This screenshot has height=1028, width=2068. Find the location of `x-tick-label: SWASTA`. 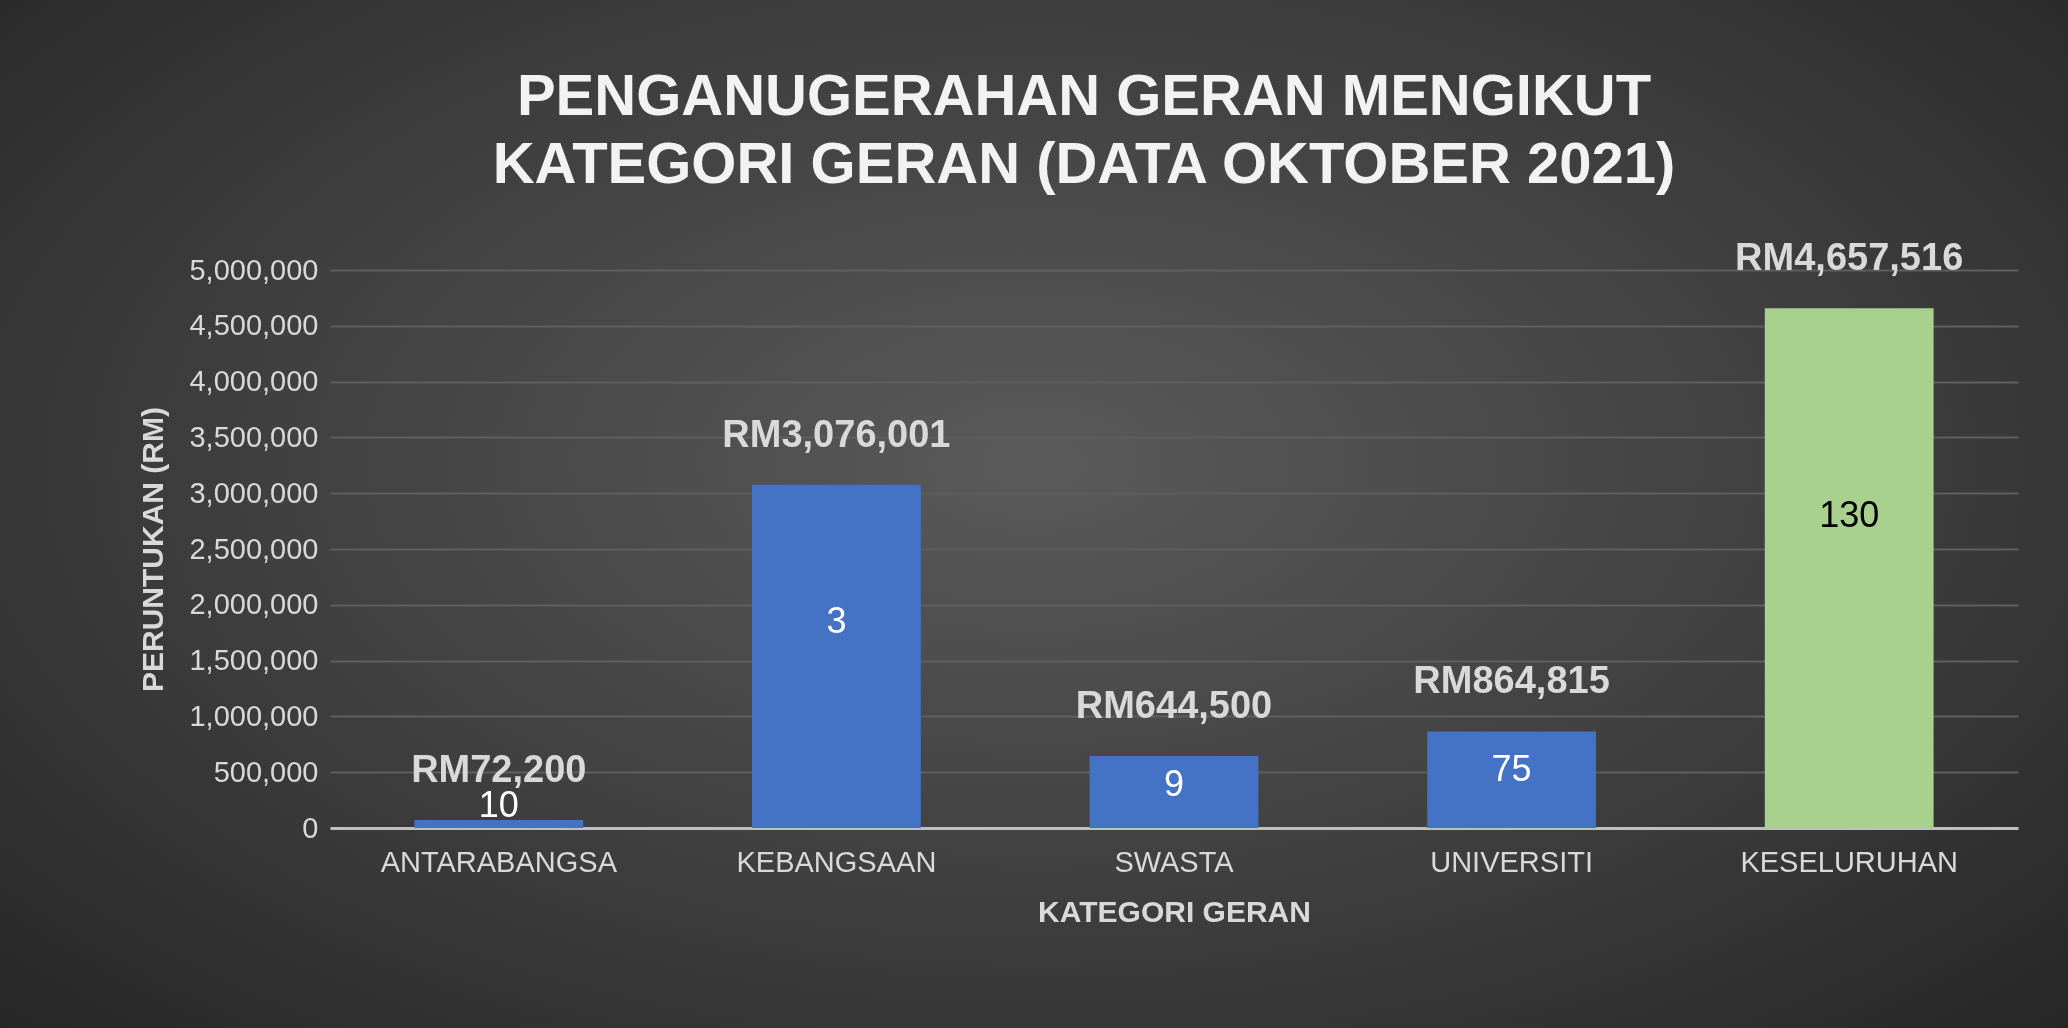

x-tick-label: SWASTA is located at coordinates (1174, 861).